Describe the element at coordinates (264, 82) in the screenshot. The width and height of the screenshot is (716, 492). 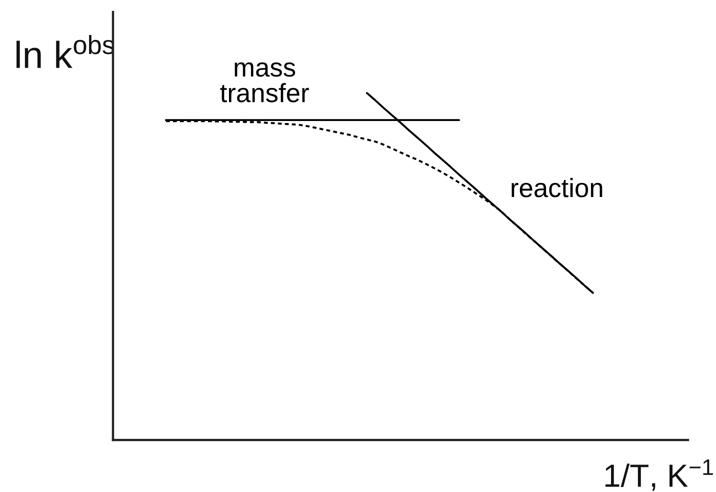
I see `series-label: mass transfer` at that location.